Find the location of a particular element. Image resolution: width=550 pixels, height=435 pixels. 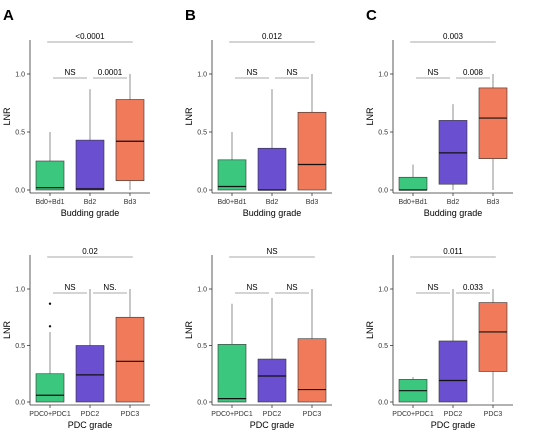

comparison-label: 0.033 is located at coordinates (473, 287).